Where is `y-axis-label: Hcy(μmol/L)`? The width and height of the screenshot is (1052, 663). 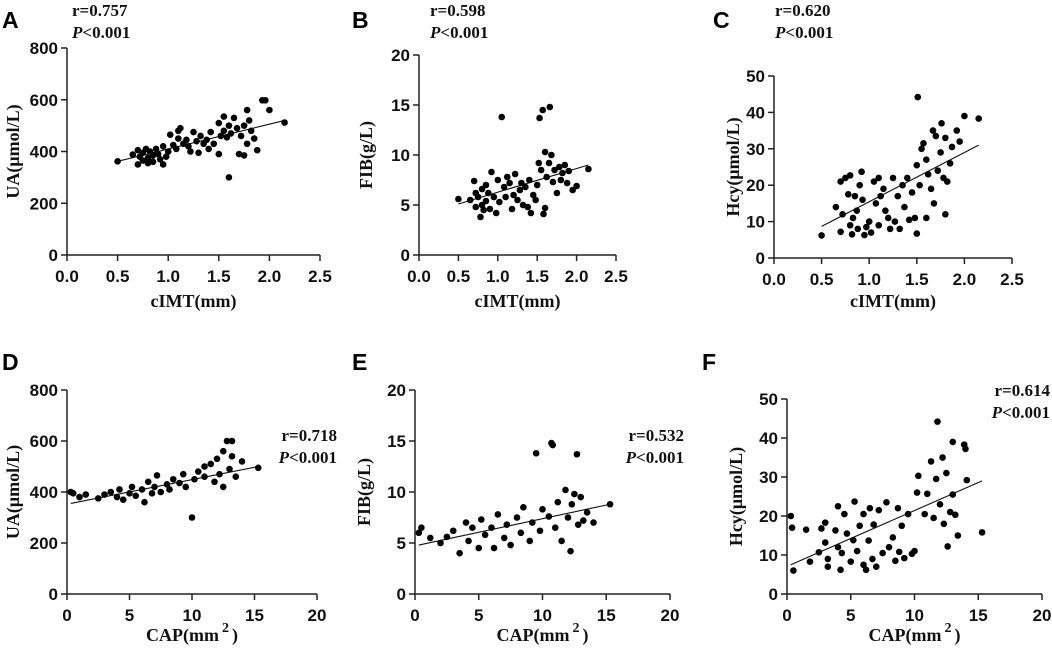 y-axis-label: Hcy(μmol/L) is located at coordinates (736, 496).